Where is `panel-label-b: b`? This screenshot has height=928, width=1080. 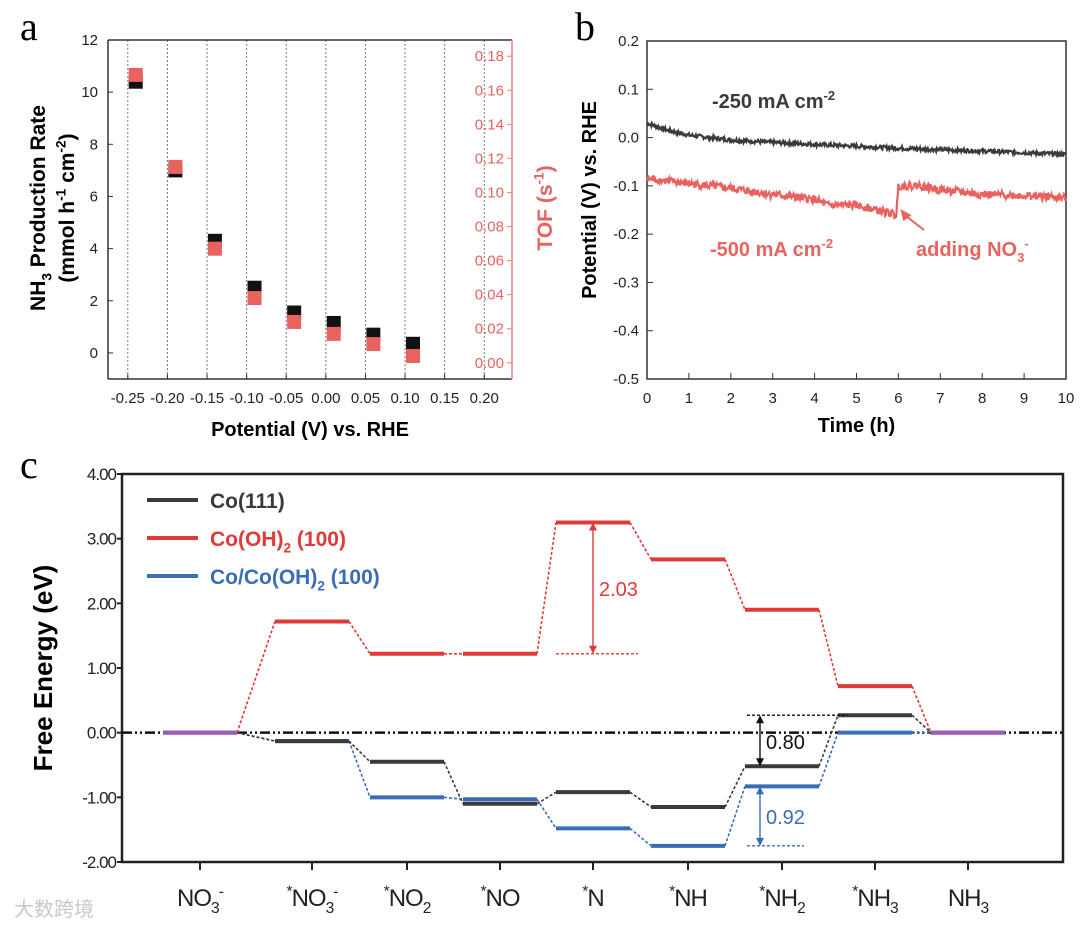 panel-label-b: b is located at coordinates (585, 26).